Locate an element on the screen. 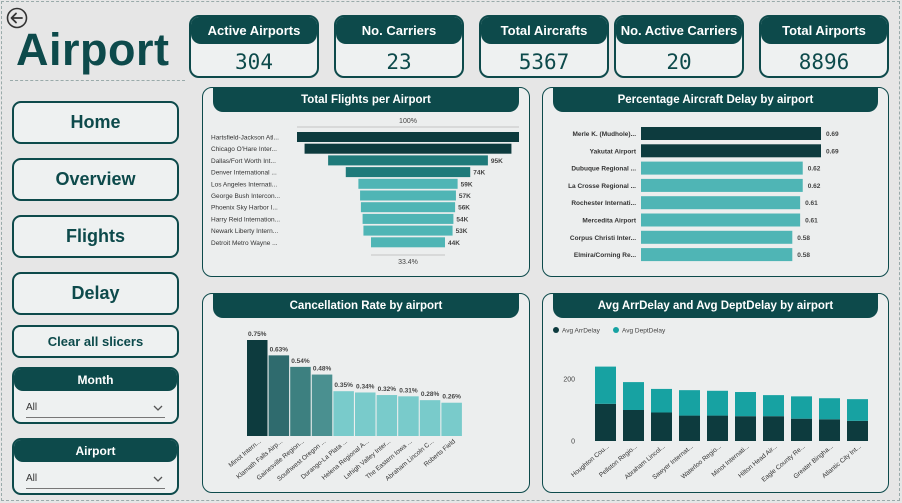 The width and height of the screenshot is (902, 503). kpi-label: No. Active Carriers is located at coordinates (679, 30).